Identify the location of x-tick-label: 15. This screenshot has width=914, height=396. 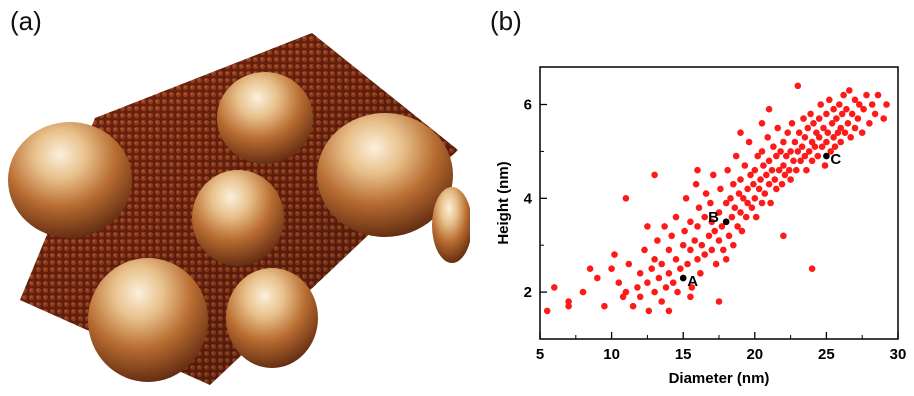
(683, 354).